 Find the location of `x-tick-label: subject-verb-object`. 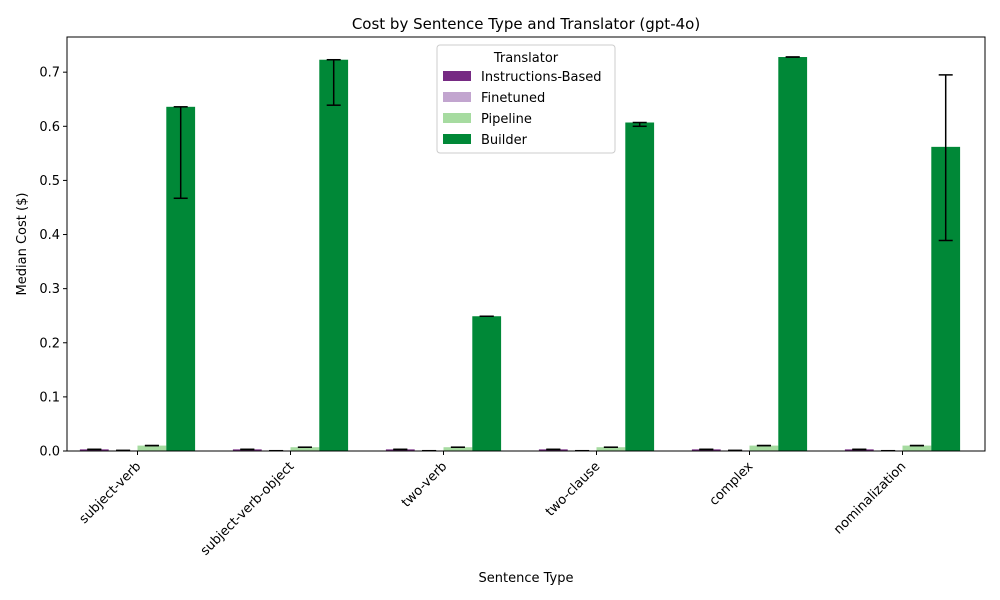

x-tick-label: subject-verb-object is located at coordinates (248, 509).